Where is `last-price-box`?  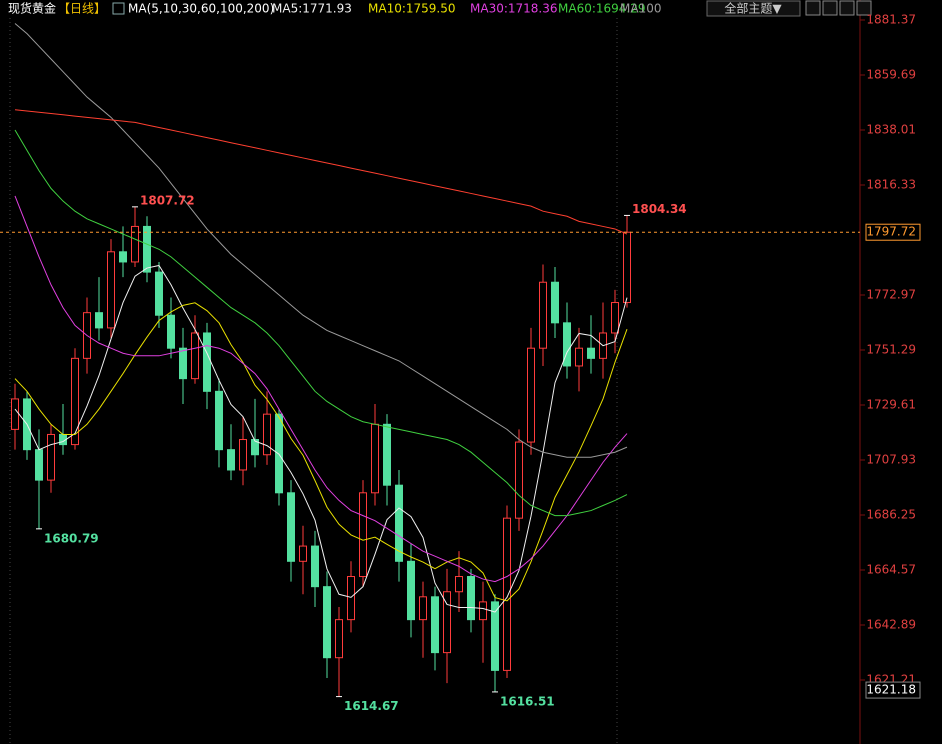
last-price-box is located at coordinates (893, 232).